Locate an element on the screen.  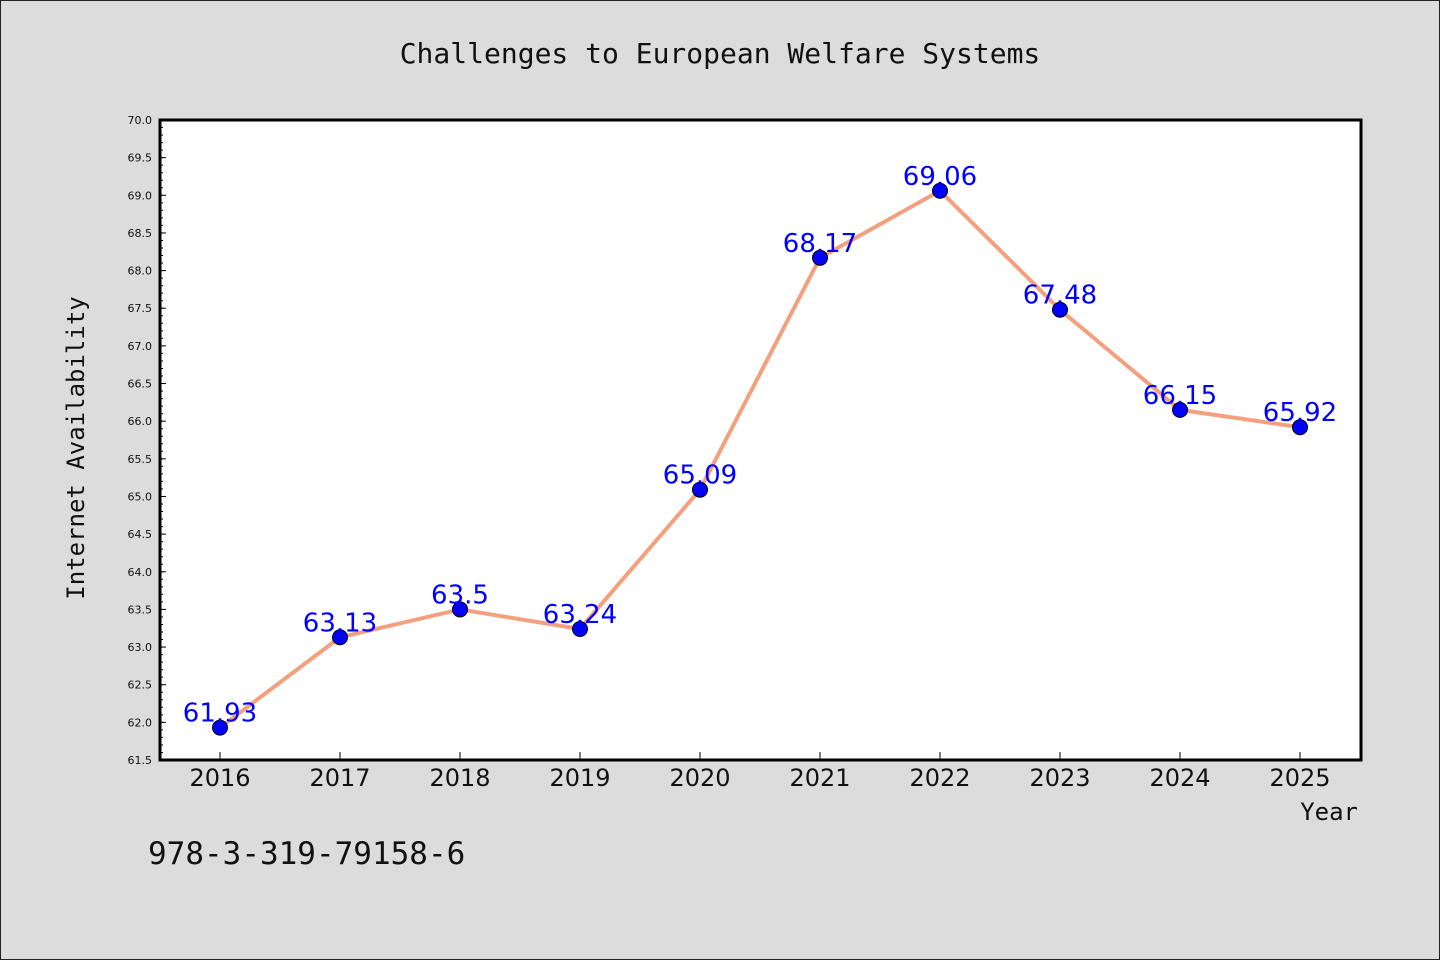
y-tick-label: 62.0 is located at coordinates (140, 722).